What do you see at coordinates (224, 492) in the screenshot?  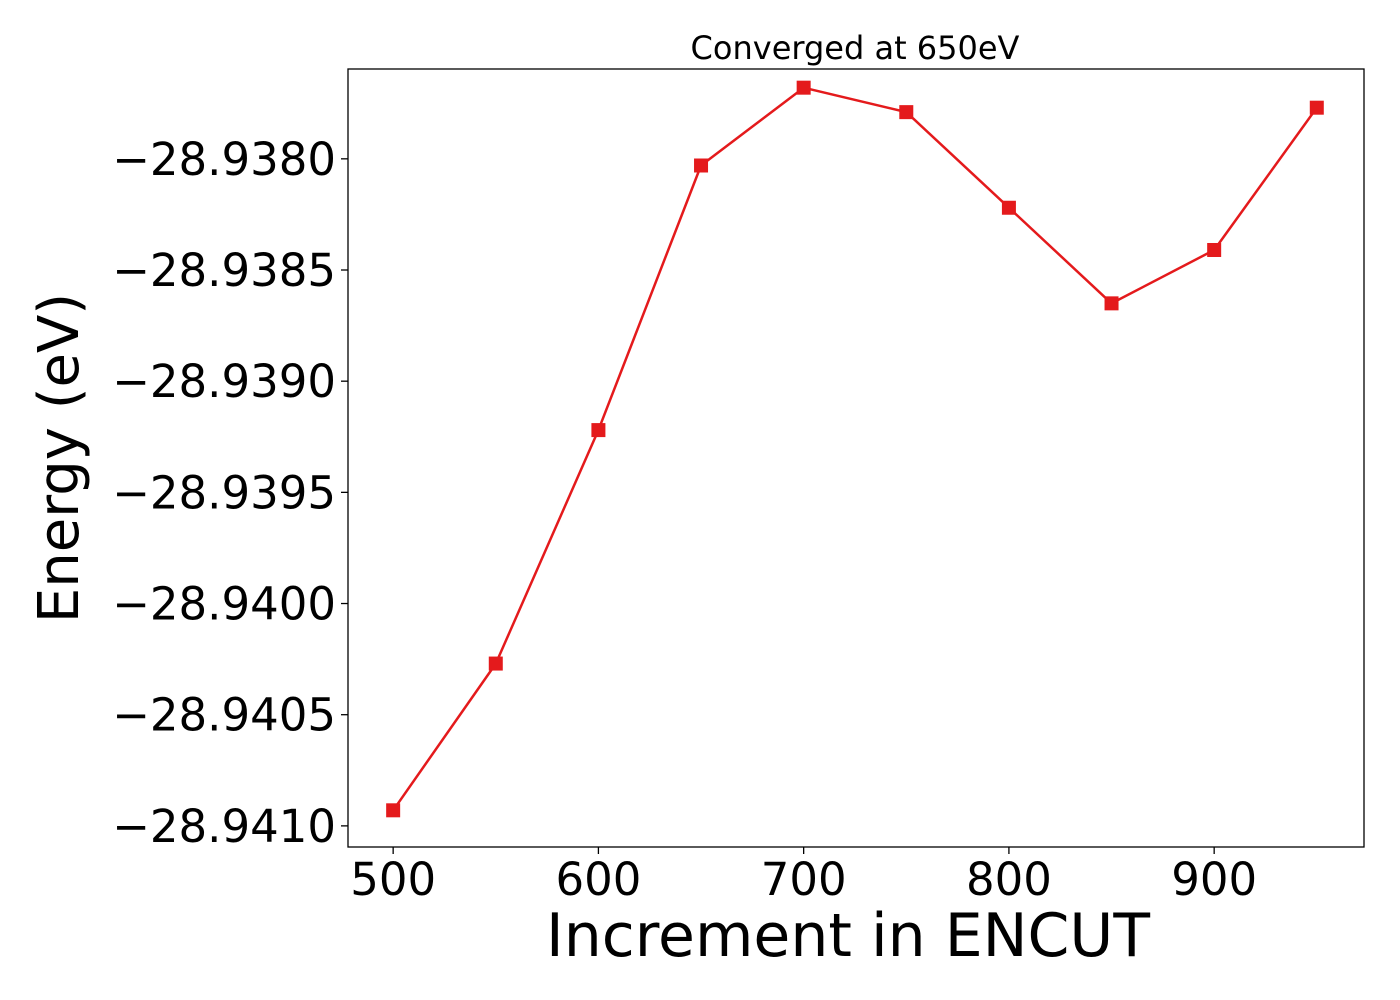 I see `y-tick-label: −28.9395` at bounding box center [224, 492].